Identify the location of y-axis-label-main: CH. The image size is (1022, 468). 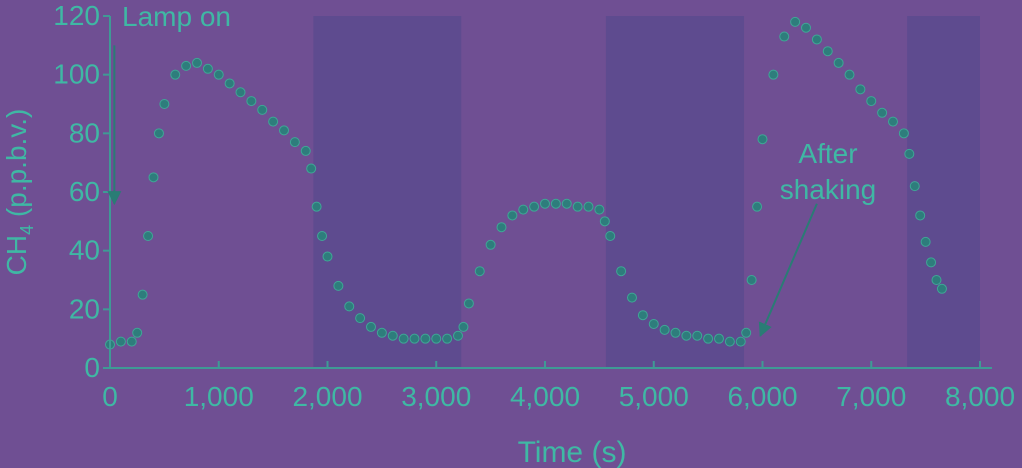
(16, 255).